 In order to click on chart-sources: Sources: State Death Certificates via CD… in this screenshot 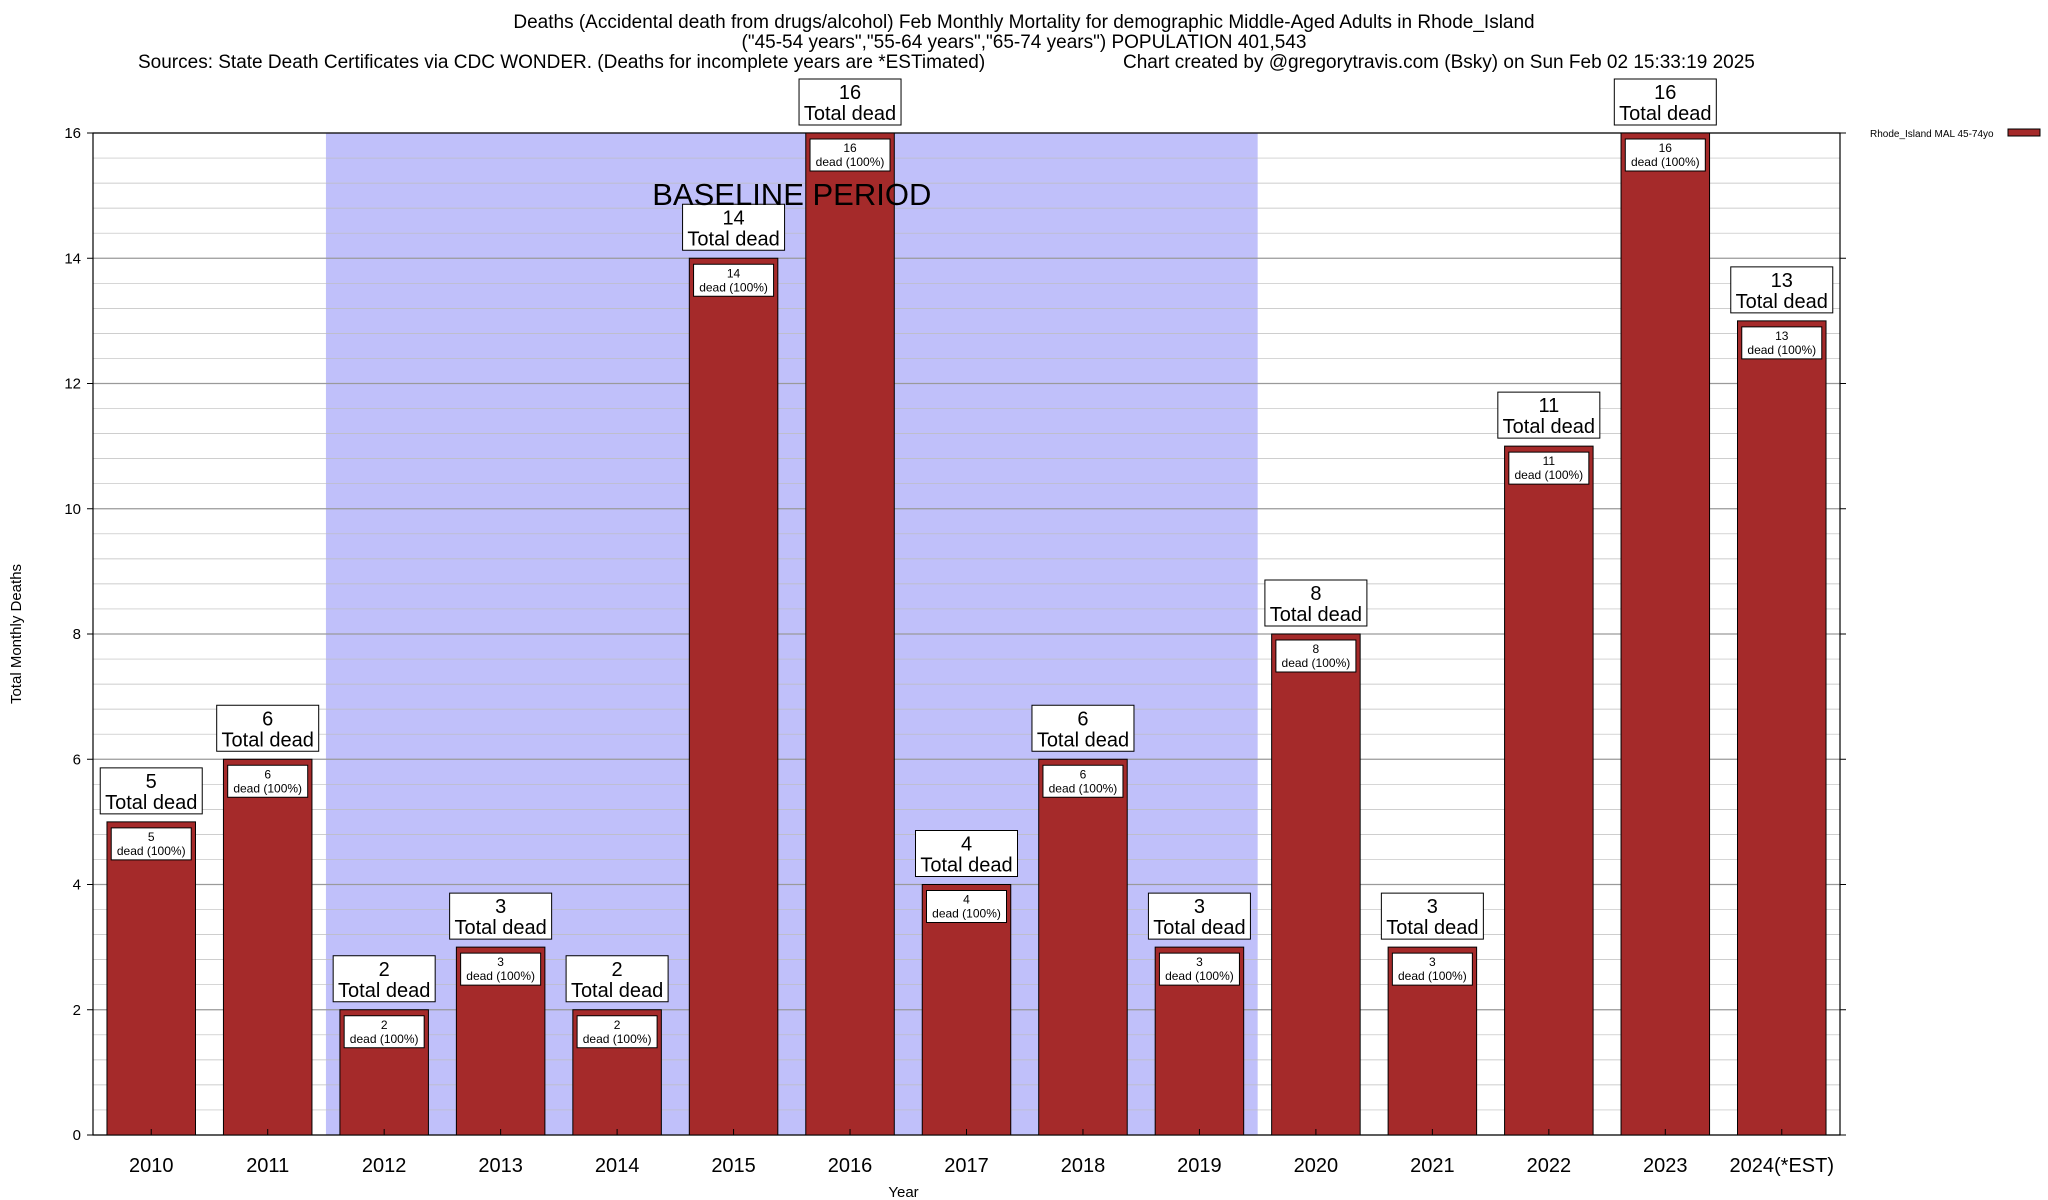, I will do `click(562, 62)`.